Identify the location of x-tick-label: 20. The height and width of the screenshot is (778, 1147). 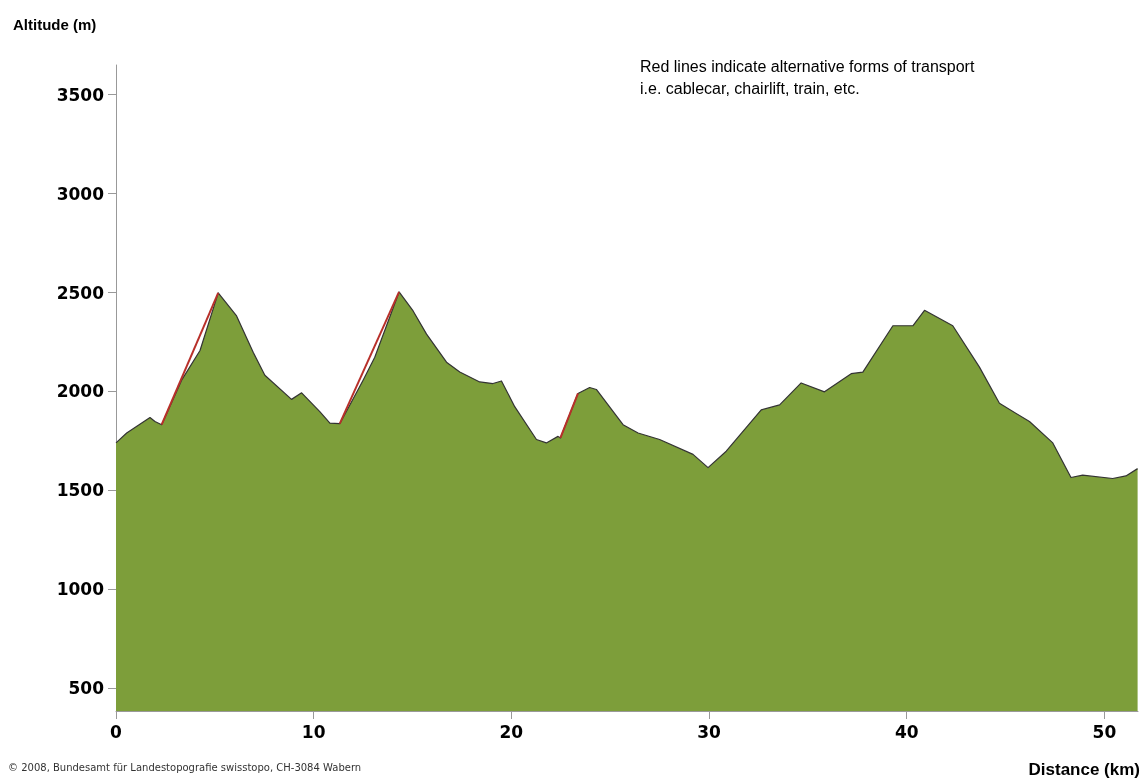
(511, 731).